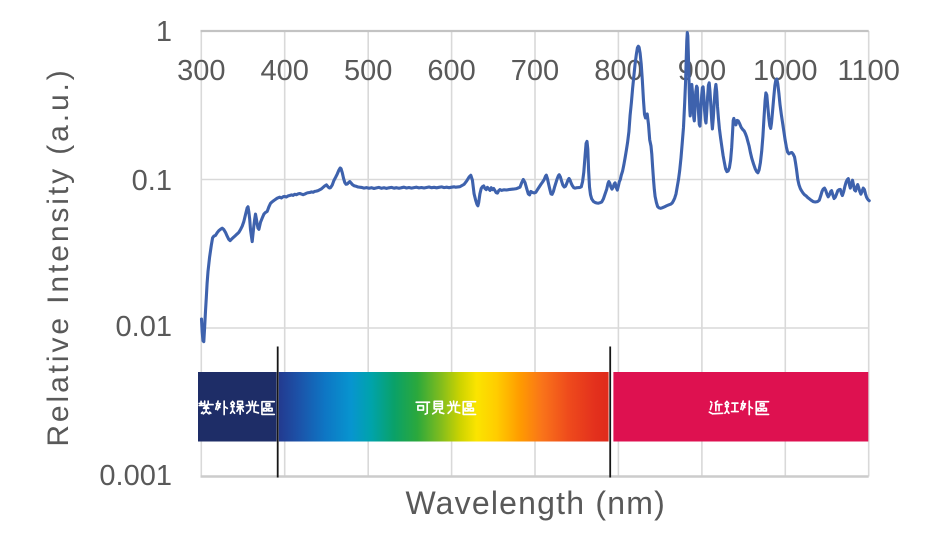  I want to click on svg-text: Wavelength (nm), so click(535, 503).